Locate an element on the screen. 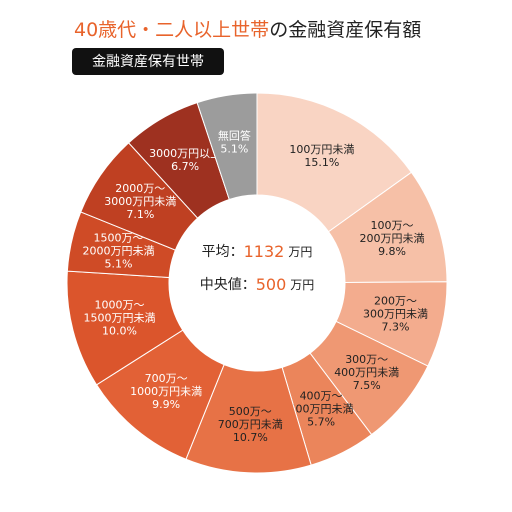 The width and height of the screenshot is (512, 512). label-line: 無回答 is located at coordinates (234, 135).